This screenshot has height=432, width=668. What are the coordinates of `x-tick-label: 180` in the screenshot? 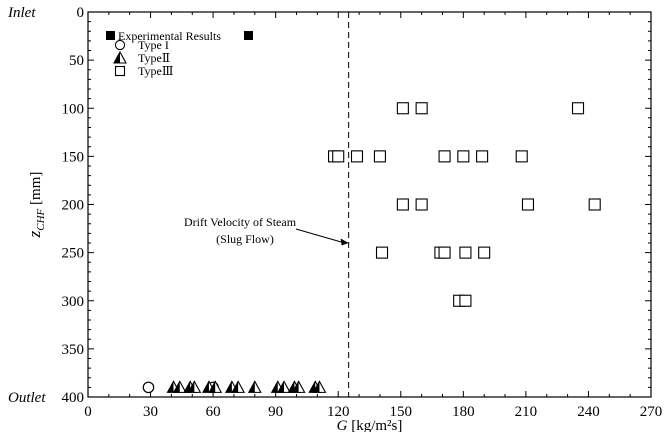 It's located at (463, 412).